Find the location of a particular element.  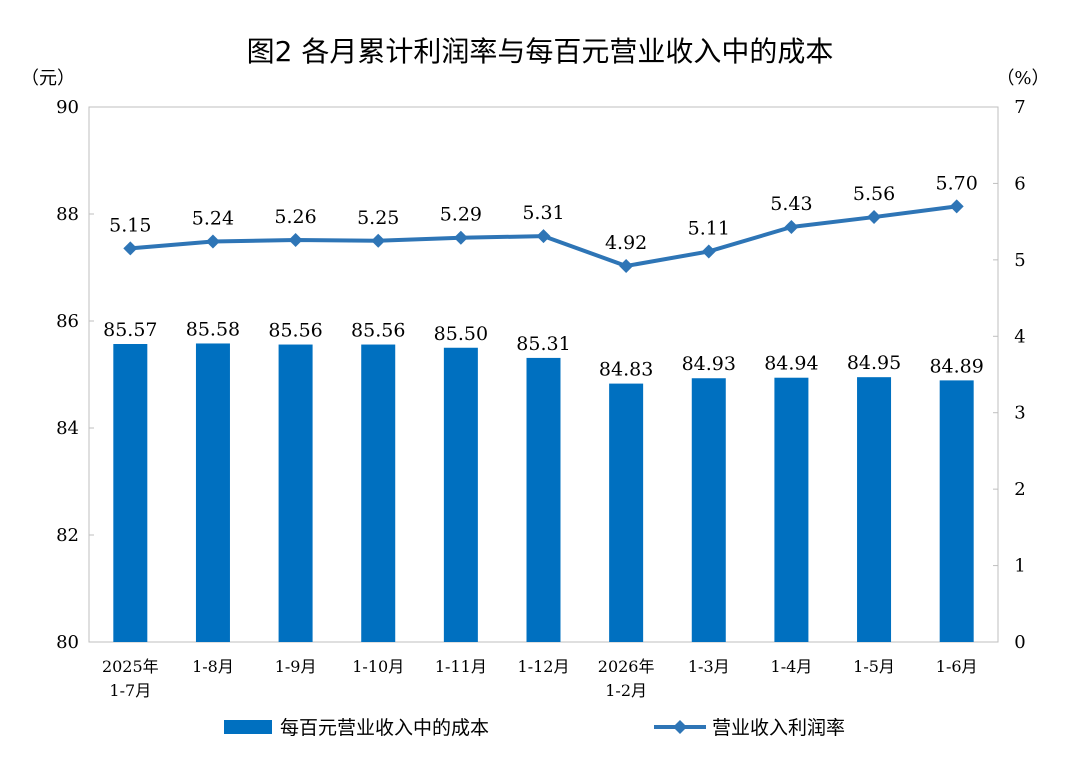

x-tick-label: 1-2月 is located at coordinates (626, 690).